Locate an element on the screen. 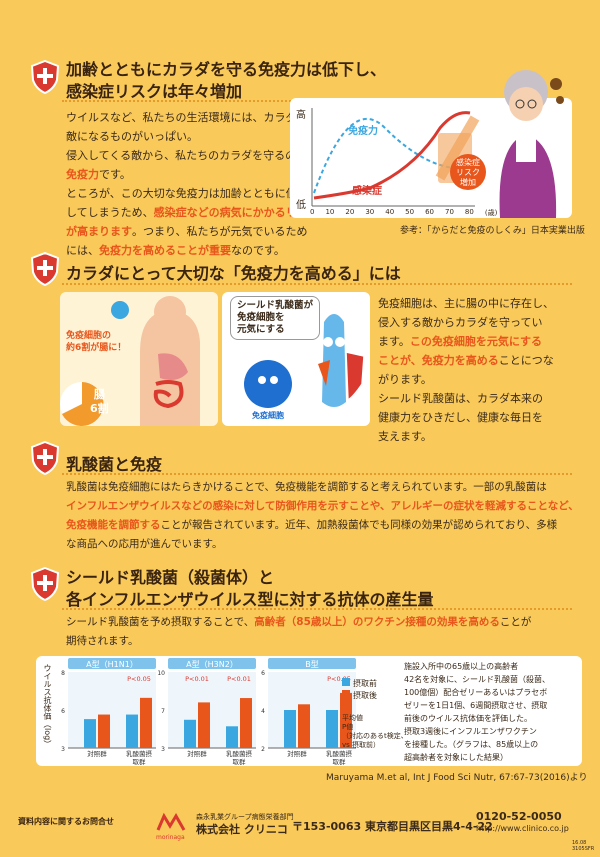 The image size is (600, 857). graph-reference: 参考：「からだと免疫のしくみ」日本実業出版 is located at coordinates (492, 231).